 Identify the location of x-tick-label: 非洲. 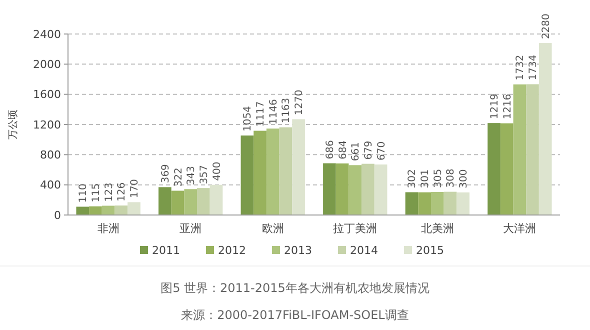
(108, 228).